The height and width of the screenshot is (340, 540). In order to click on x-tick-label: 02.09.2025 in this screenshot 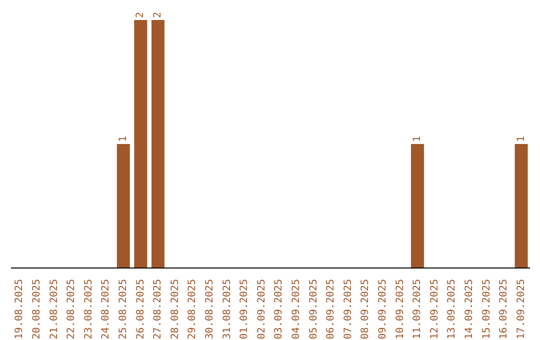, I will do `click(262, 309)`.